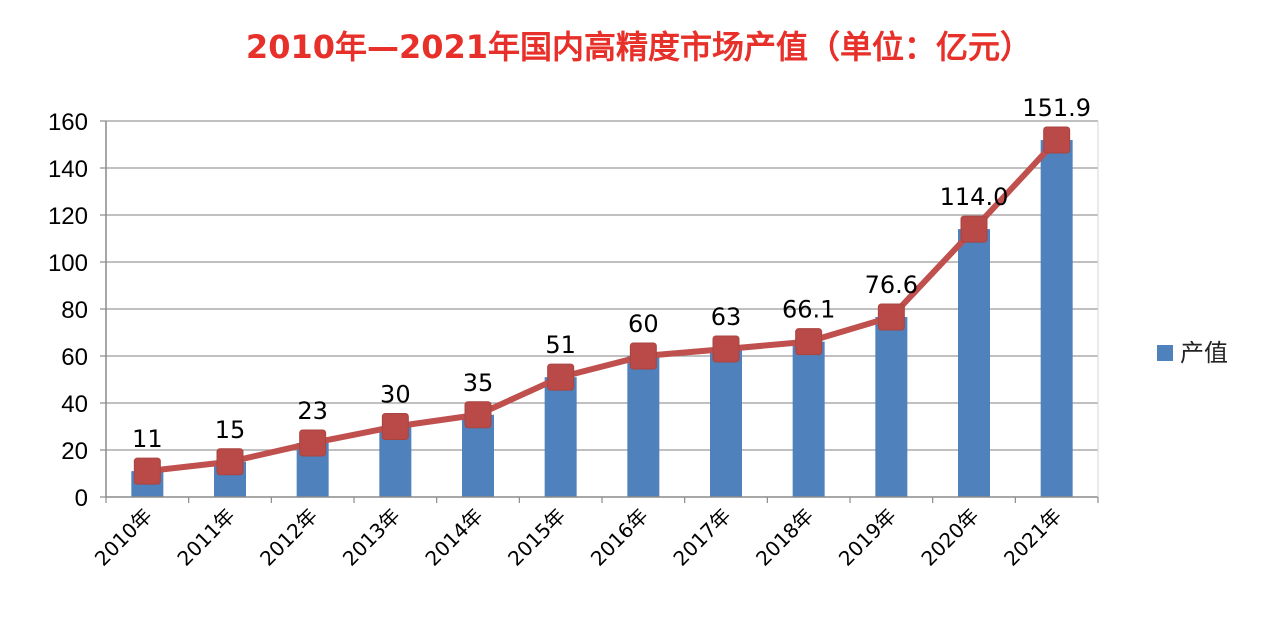 The height and width of the screenshot is (622, 1278). I want to click on y-tick-label: 60, so click(74, 357).